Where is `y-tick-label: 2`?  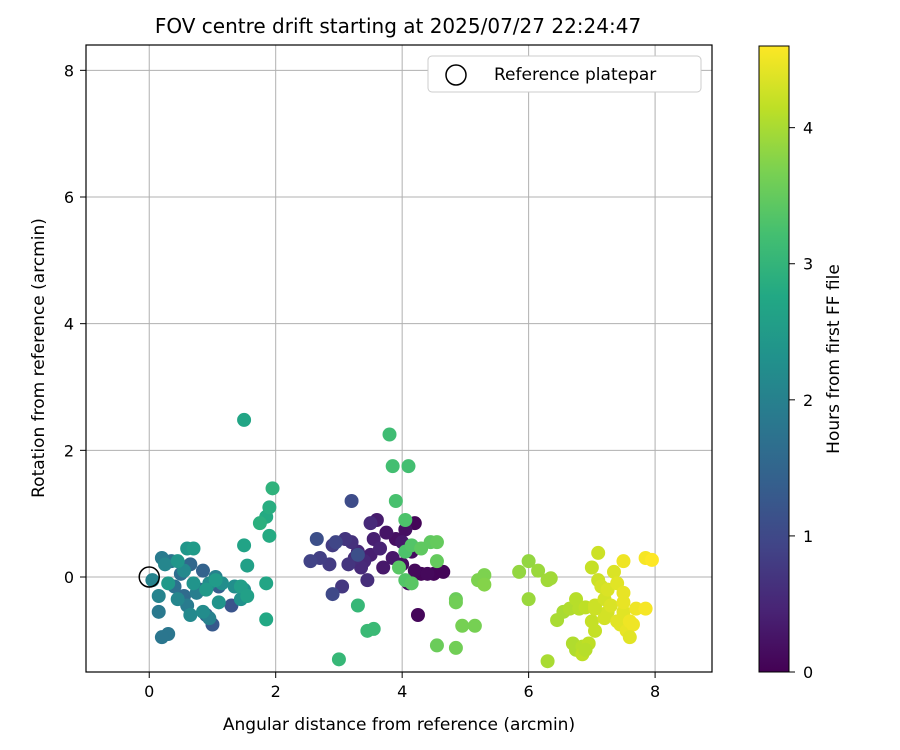
y-tick-label: 2 is located at coordinates (69, 450).